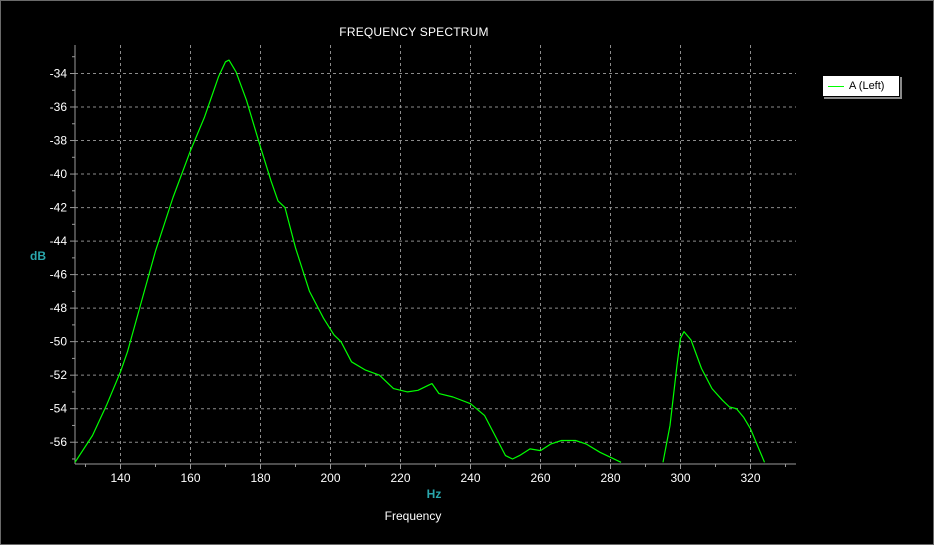 The image size is (934, 545). Describe the element at coordinates (836, 86) in the screenshot. I see `legend-swatch` at that location.